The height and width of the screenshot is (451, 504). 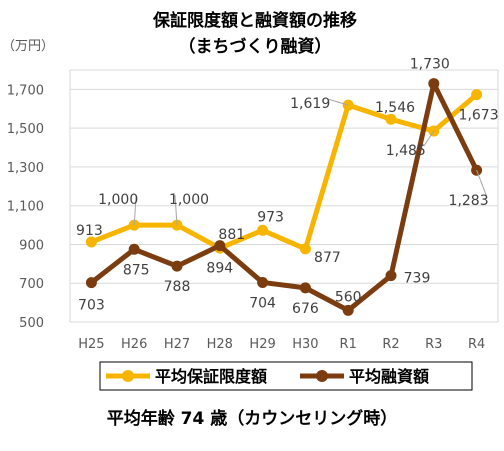 I want to click on legend: 平均保証限度額 平均融資額, so click(x=286, y=376).